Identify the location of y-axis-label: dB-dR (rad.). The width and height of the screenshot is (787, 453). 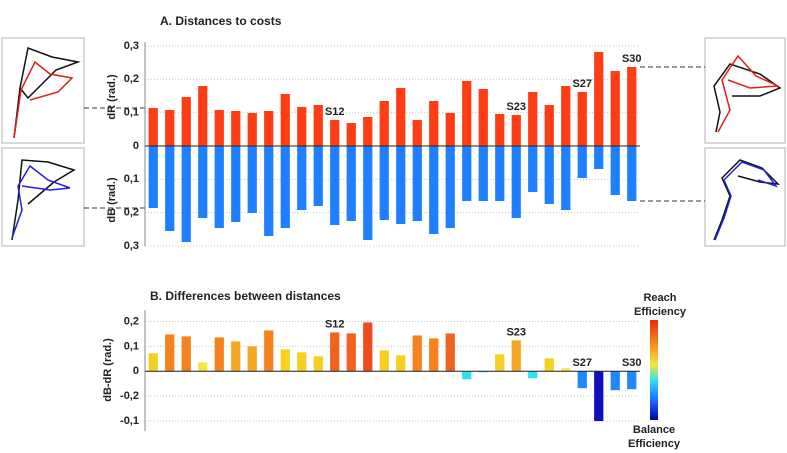
(108, 370).